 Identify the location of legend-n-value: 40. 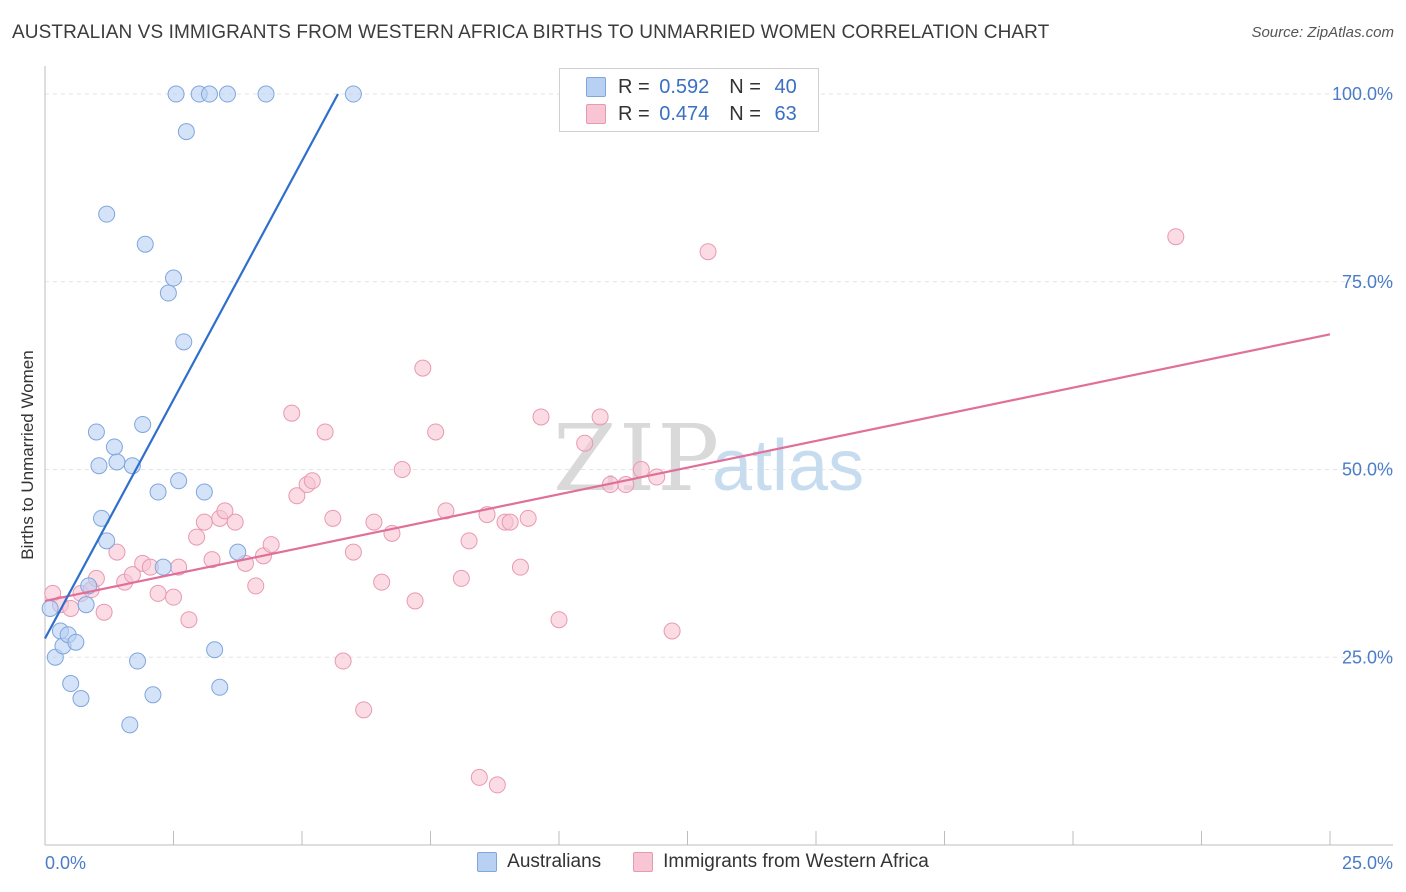
(785, 86).